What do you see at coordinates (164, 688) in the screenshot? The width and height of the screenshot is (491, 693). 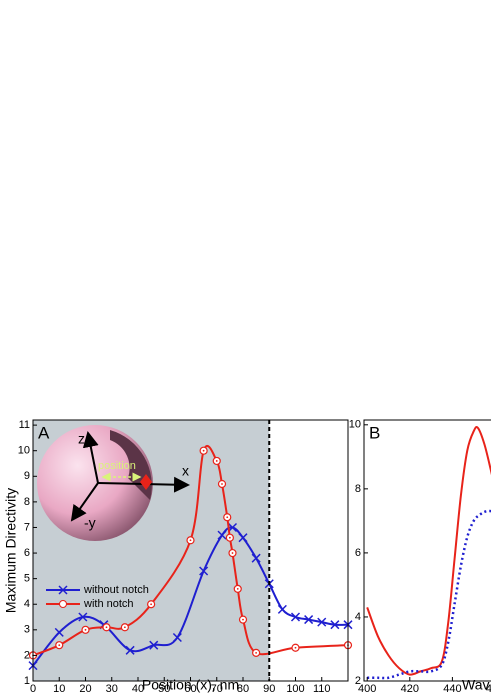 I see `x-tick-label: 50` at bounding box center [164, 688].